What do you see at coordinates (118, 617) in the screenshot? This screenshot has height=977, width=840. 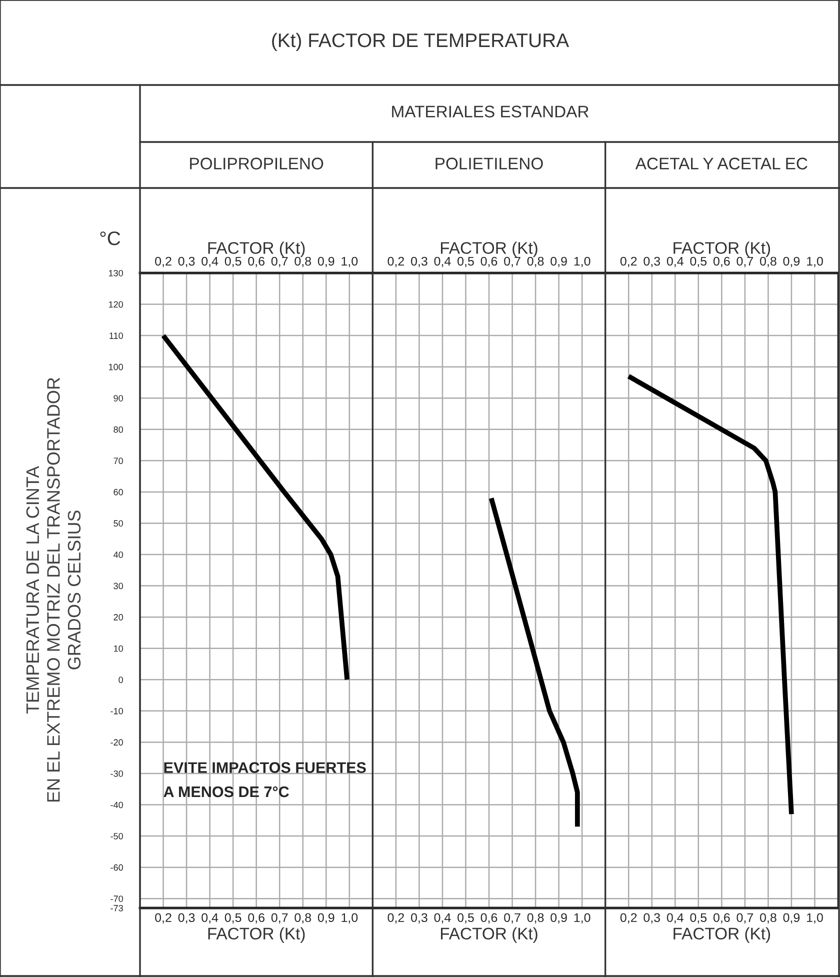 I see `y-tick-label: 20` at bounding box center [118, 617].